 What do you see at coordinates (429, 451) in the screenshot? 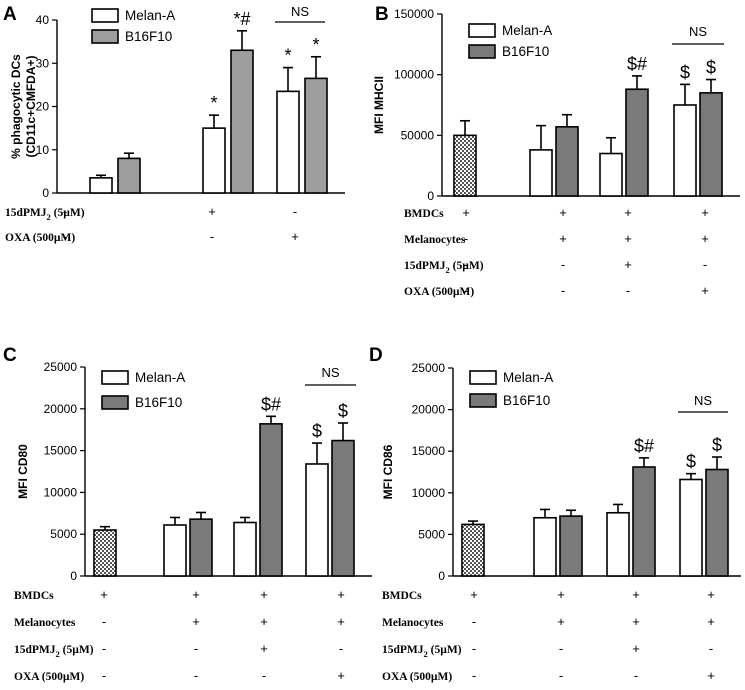
I see `y-tick-label: 15000` at bounding box center [429, 451].